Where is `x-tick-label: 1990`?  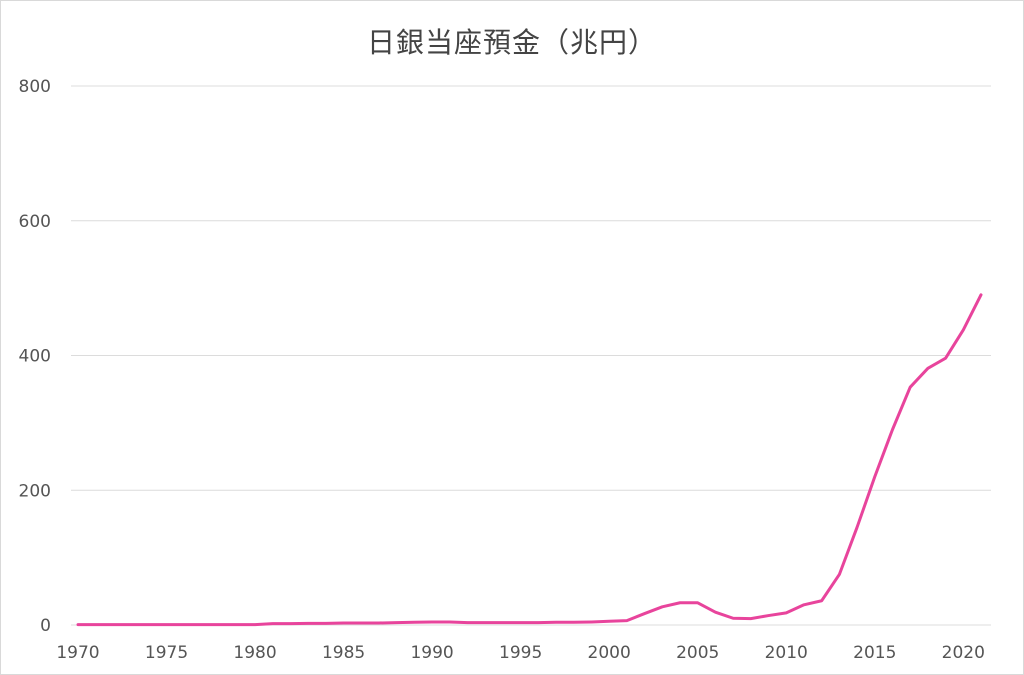
x-tick-label: 1990 is located at coordinates (431, 653).